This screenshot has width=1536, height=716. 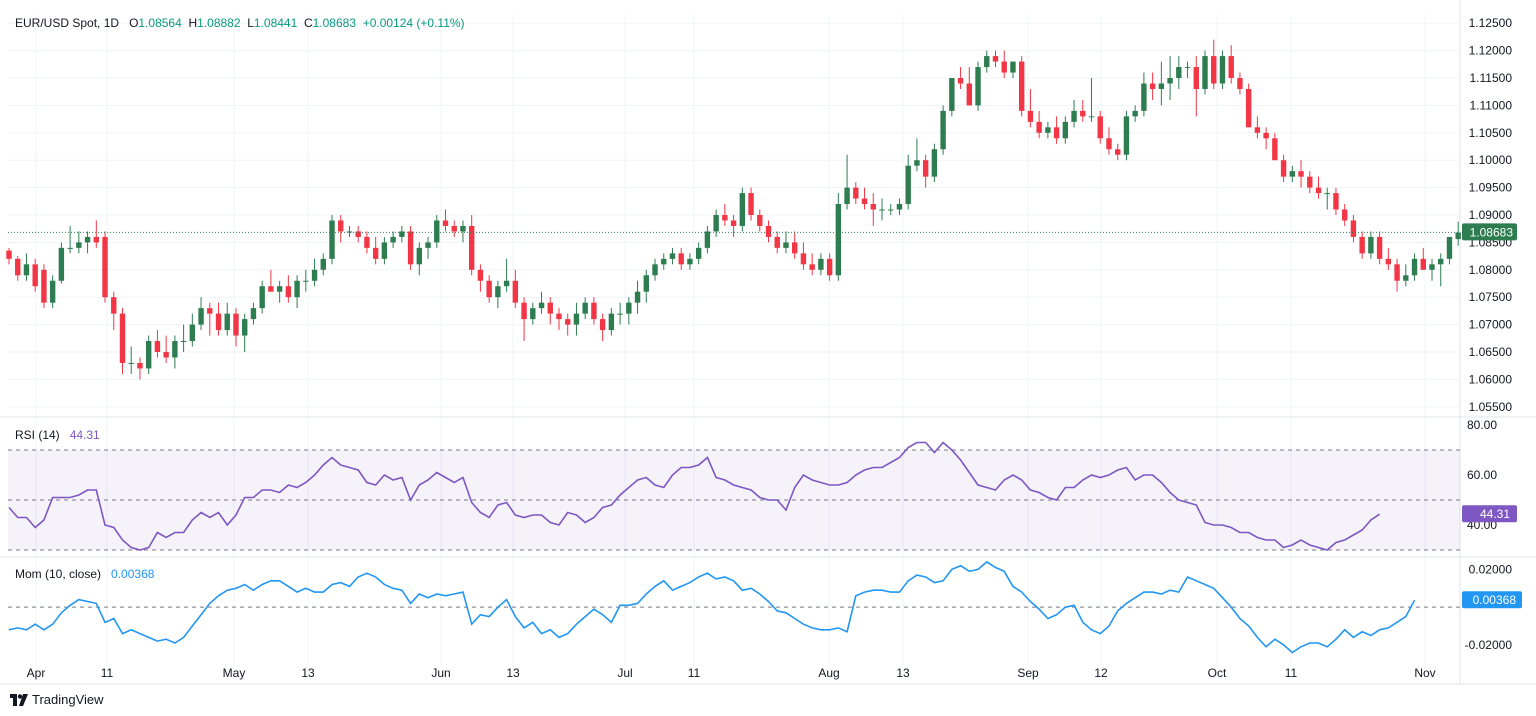 I want to click on mom-line, so click(x=712, y=607).